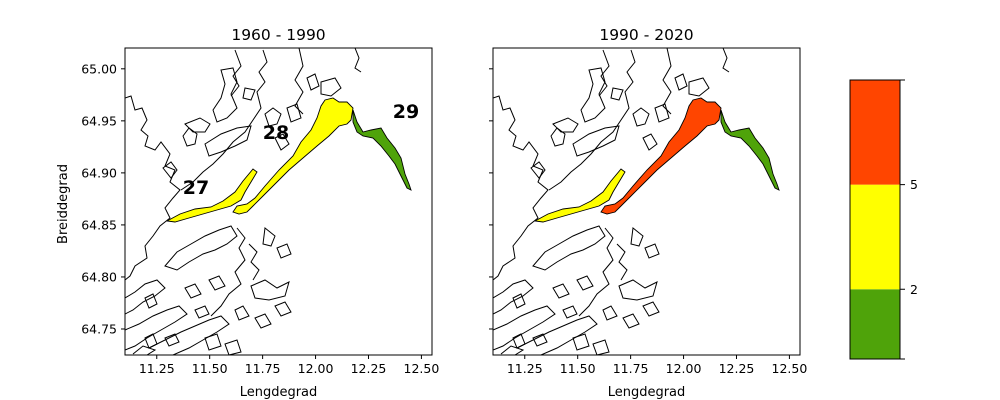 Image resolution: width=1000 pixels, height=400 pixels. What do you see at coordinates (278, 35) in the screenshot?
I see `panel-1-title: 1960 - 1990` at bounding box center [278, 35].